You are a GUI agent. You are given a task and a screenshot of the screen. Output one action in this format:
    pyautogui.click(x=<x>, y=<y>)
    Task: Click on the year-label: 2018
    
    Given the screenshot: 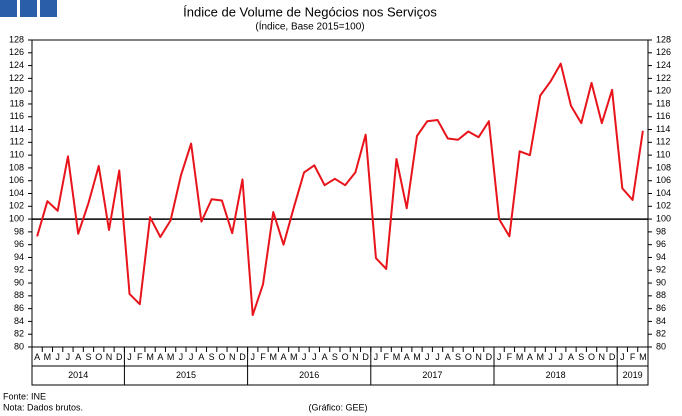 What is the action you would take?
    pyautogui.click(x=556, y=375)
    